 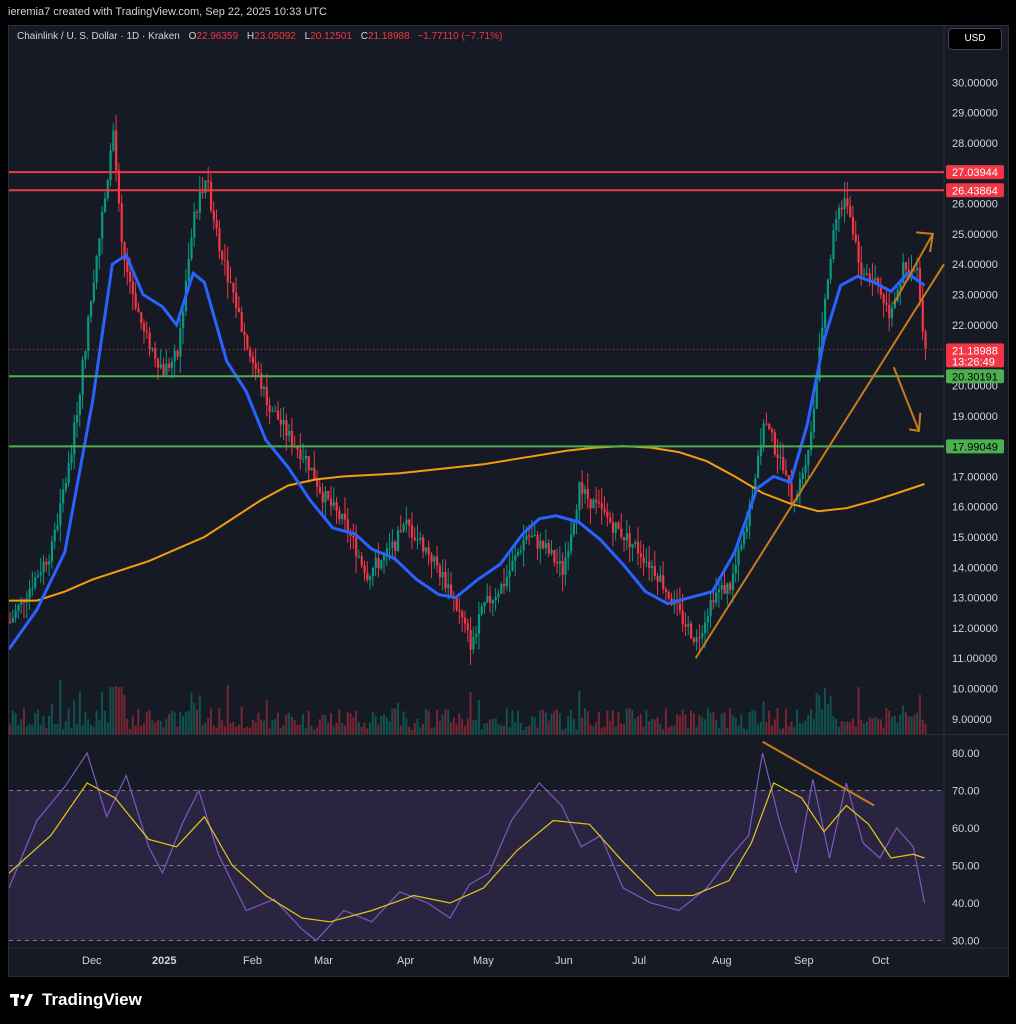 What do you see at coordinates (880, 961) in the screenshot?
I see `time-tick-label: Oct` at bounding box center [880, 961].